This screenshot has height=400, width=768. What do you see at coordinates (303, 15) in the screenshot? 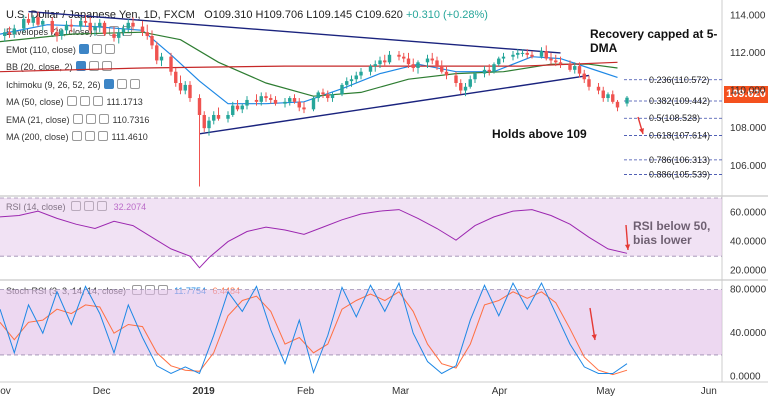
I see `ohlc-readout: O109.310 H109.706 L109.145 C109.620` at bounding box center [303, 15].